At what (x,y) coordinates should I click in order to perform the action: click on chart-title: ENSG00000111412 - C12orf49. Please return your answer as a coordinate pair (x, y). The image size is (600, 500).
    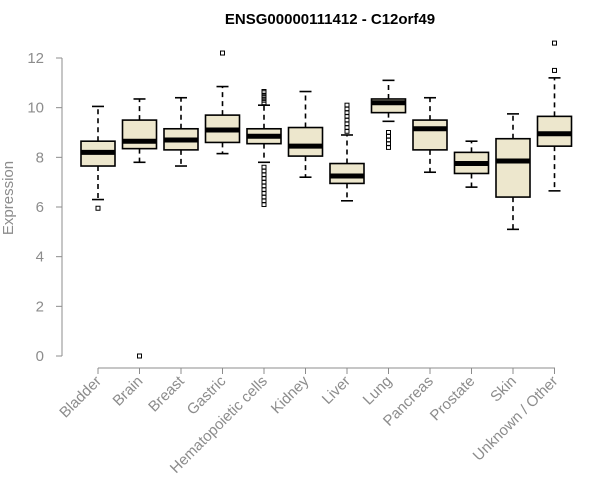
    Looking at the image, I should click on (330, 19).